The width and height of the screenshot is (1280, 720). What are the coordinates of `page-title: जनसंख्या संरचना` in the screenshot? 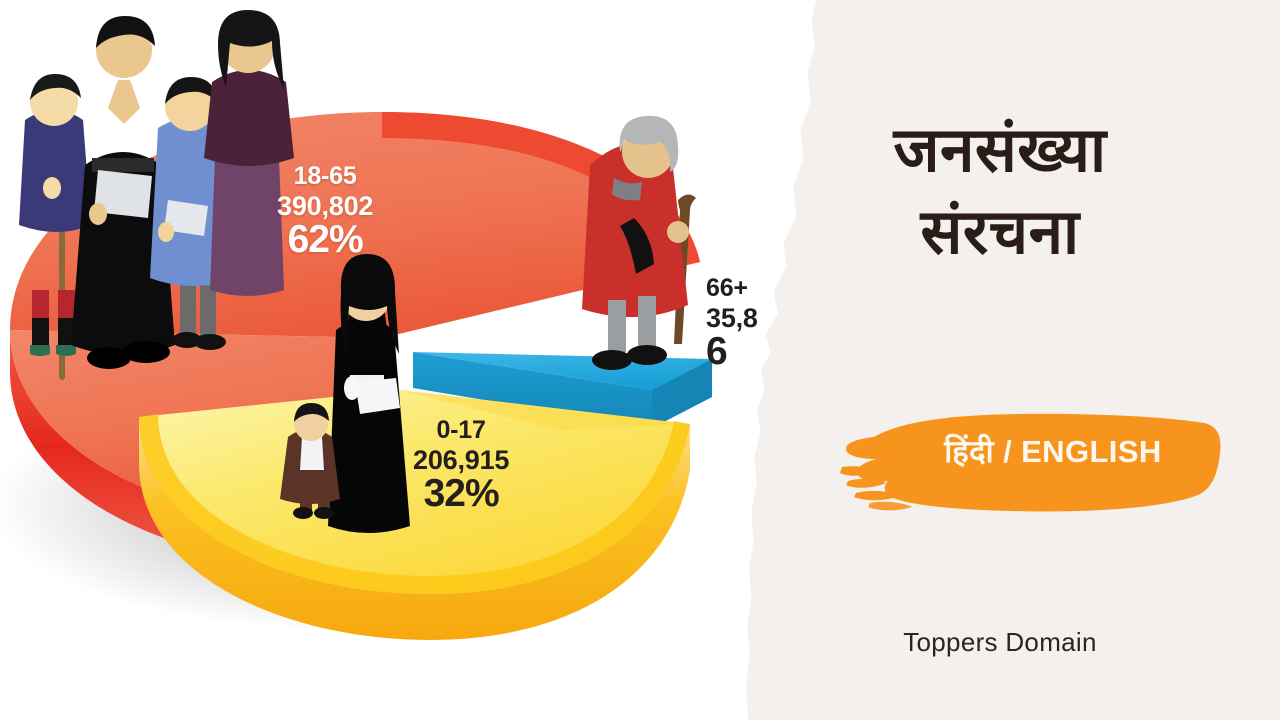 It's located at (1000, 192).